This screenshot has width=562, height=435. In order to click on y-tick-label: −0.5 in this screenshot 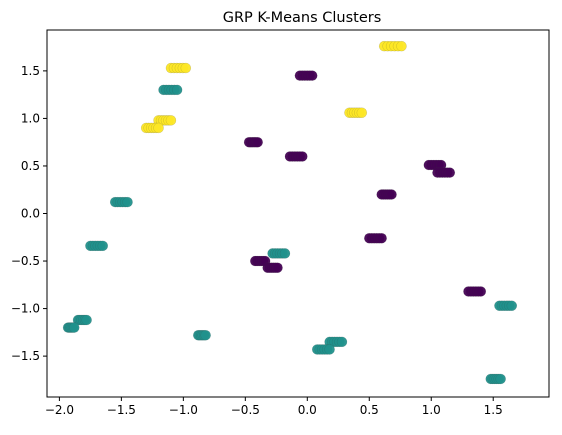, I will do `click(25, 261)`.